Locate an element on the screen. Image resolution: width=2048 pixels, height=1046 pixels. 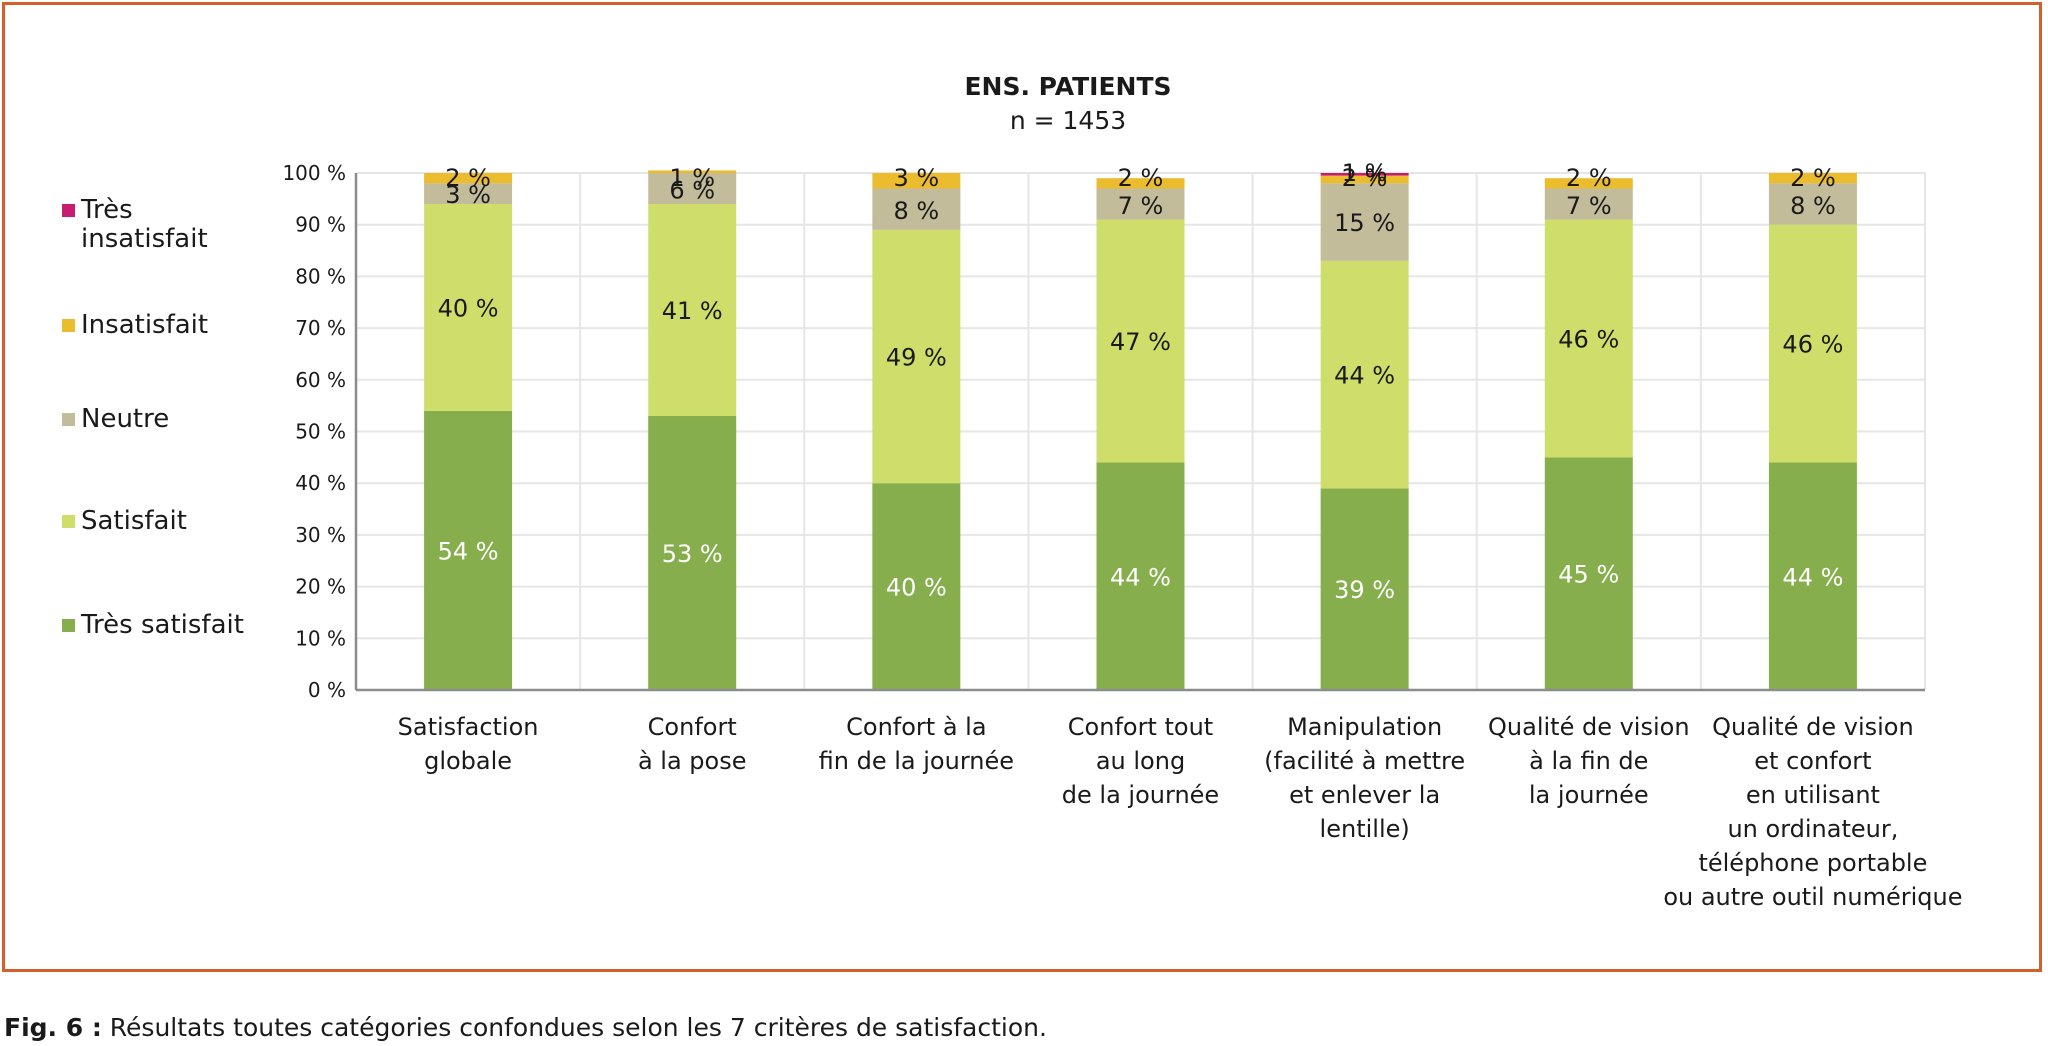
data-label: 39 % is located at coordinates (1364, 590).